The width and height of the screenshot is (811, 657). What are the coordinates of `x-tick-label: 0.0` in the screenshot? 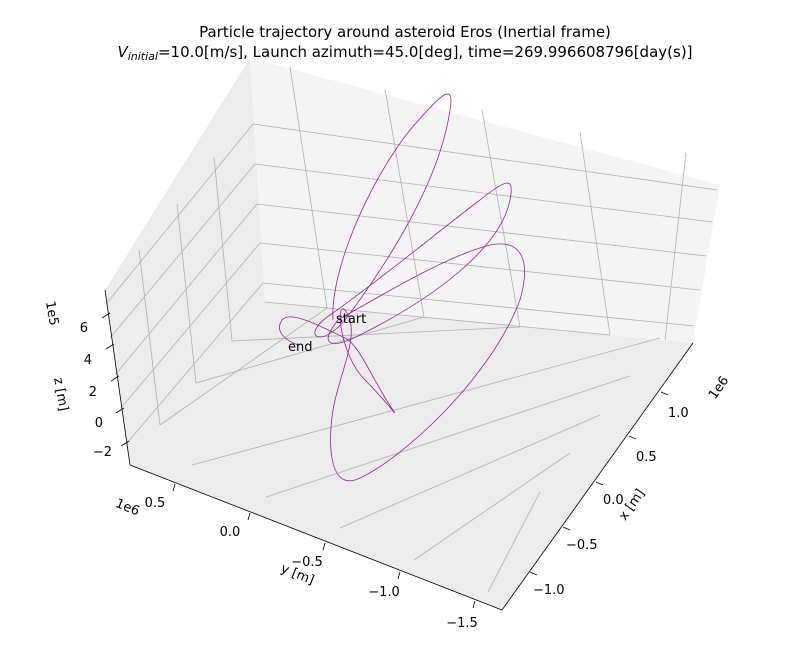 It's located at (613, 500).